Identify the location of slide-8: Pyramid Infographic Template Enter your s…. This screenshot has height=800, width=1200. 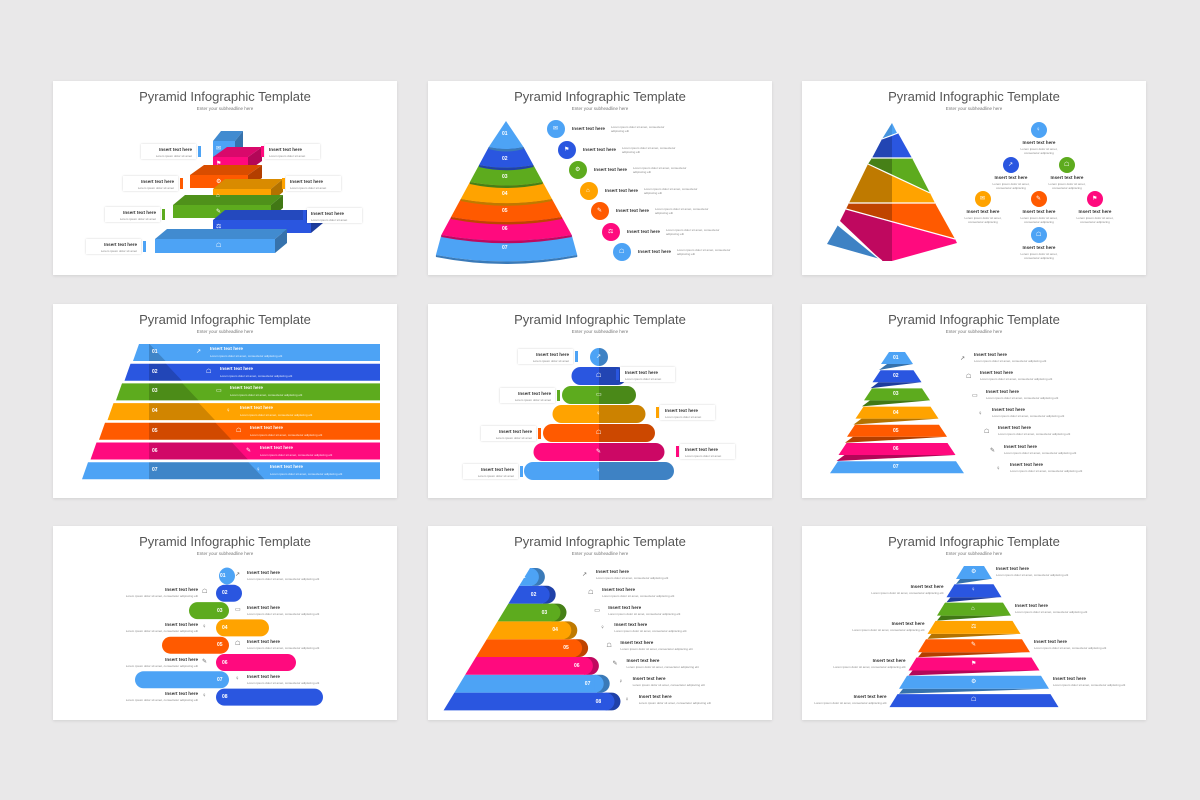
(600, 623).